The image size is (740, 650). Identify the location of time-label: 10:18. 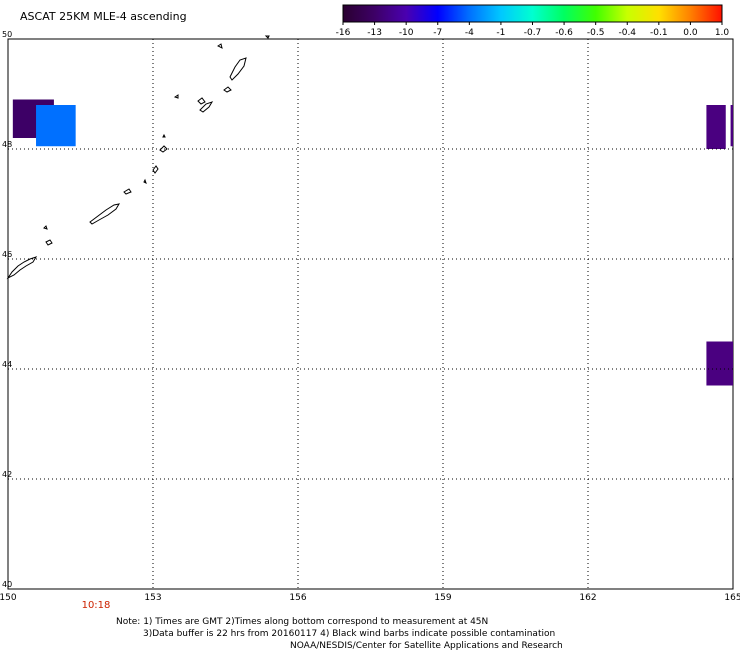
(96, 605).